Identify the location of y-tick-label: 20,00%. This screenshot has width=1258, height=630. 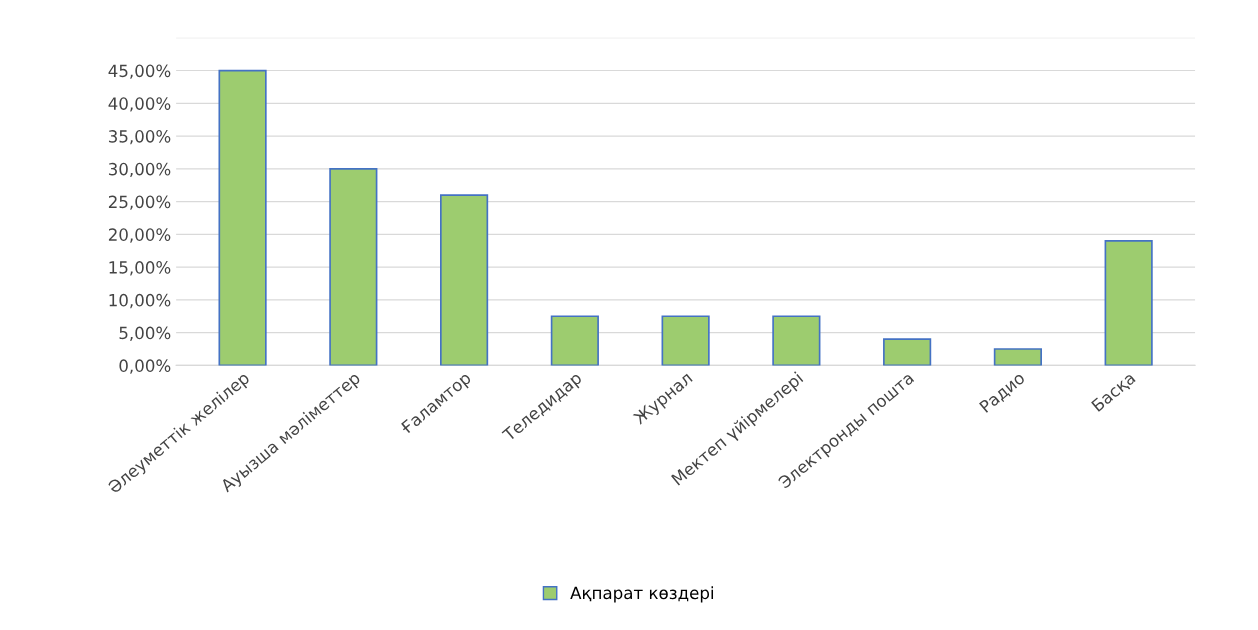
(139, 235).